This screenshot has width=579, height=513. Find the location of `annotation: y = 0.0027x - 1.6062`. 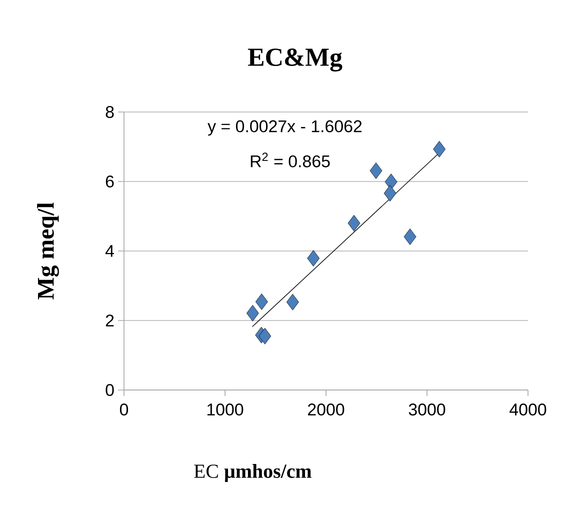

annotation: y = 0.0027x - 1.6062 is located at coordinates (285, 128).